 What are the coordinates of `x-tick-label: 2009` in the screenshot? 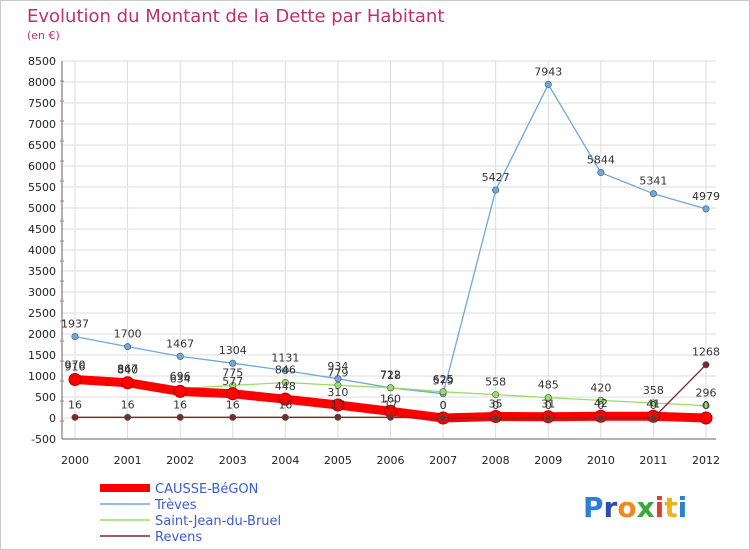 It's located at (548, 460).